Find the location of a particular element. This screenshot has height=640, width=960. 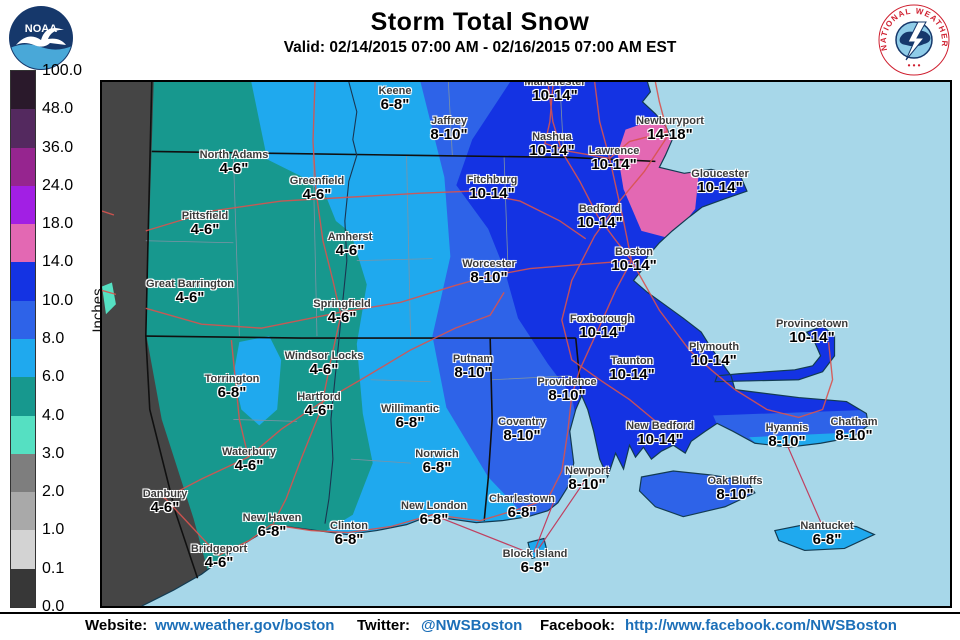

website-link: www.weather.gov/boston is located at coordinates (245, 625).